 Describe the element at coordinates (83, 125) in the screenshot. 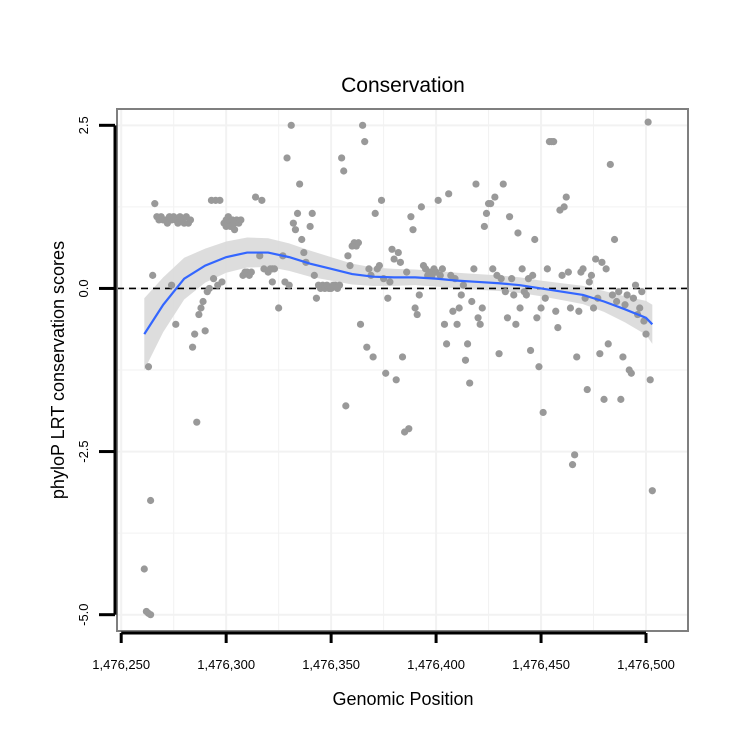

I see `y-tick-label: 2.5` at that location.